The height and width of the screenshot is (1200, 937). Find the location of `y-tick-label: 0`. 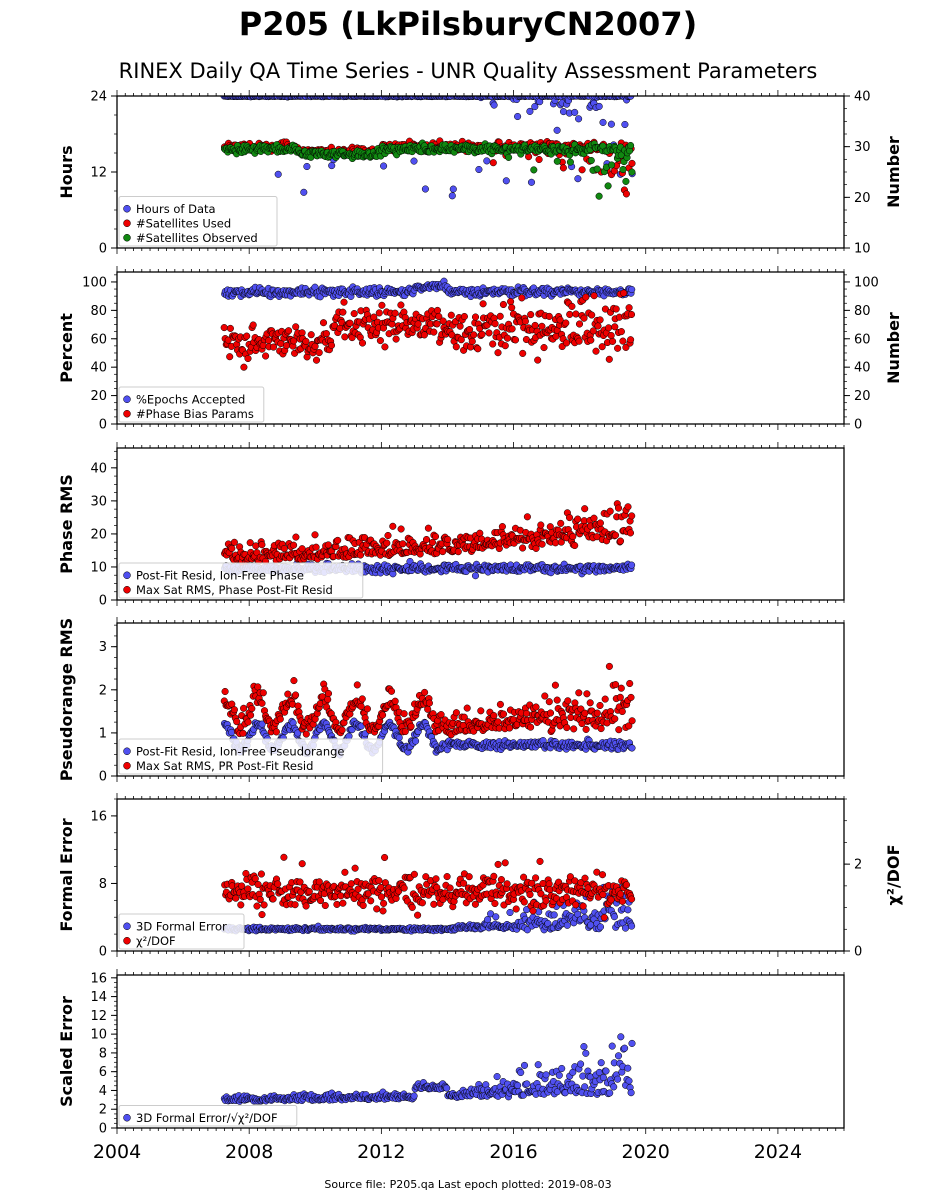

y-tick-label: 0 is located at coordinates (103, 777).